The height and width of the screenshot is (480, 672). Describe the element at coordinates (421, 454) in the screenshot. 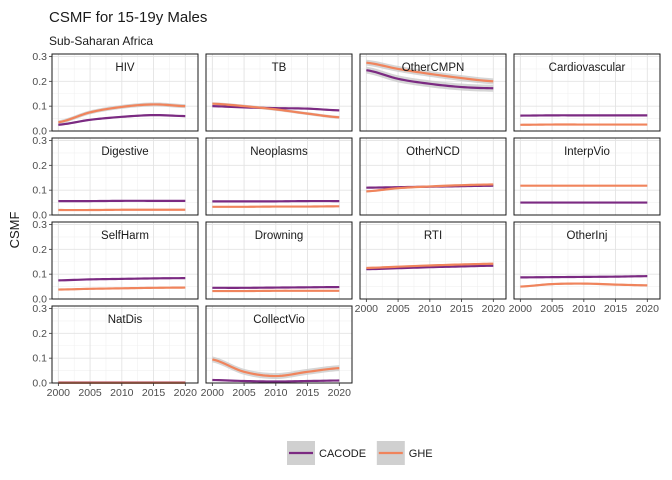

I see `legend-label-ghe: GHE` at that location.